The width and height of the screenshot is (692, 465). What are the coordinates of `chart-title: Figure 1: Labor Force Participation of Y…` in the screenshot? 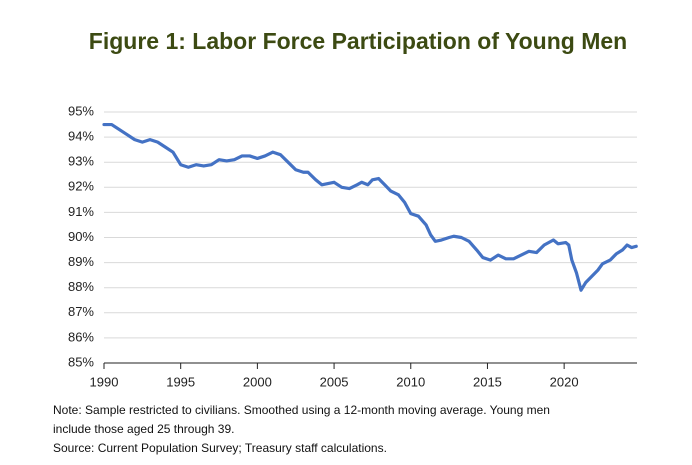 It's located at (358, 41).